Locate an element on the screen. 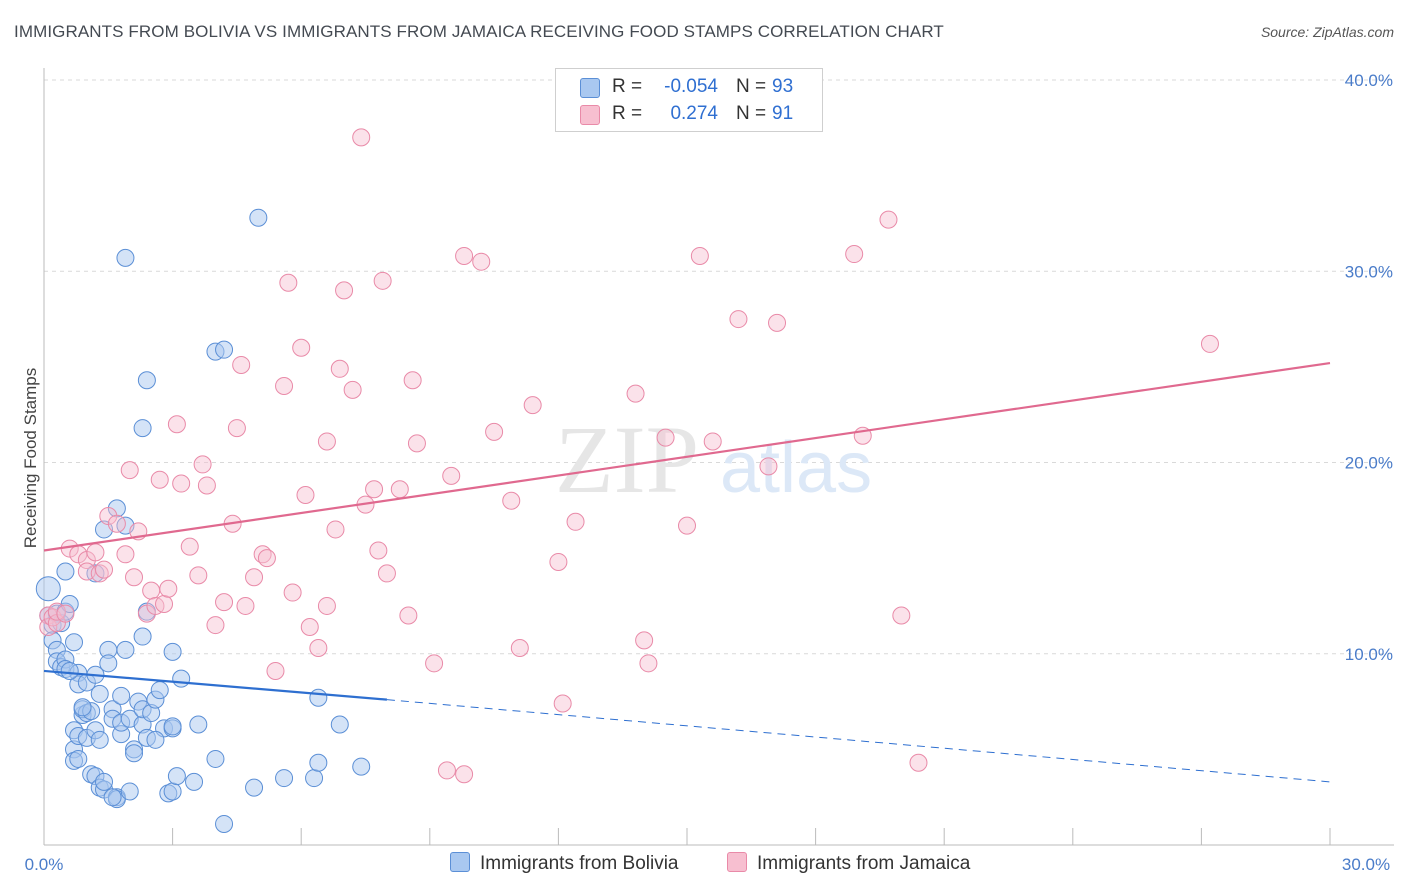 This screenshot has width=1406, height=892. n-value: 93 is located at coordinates (783, 86).